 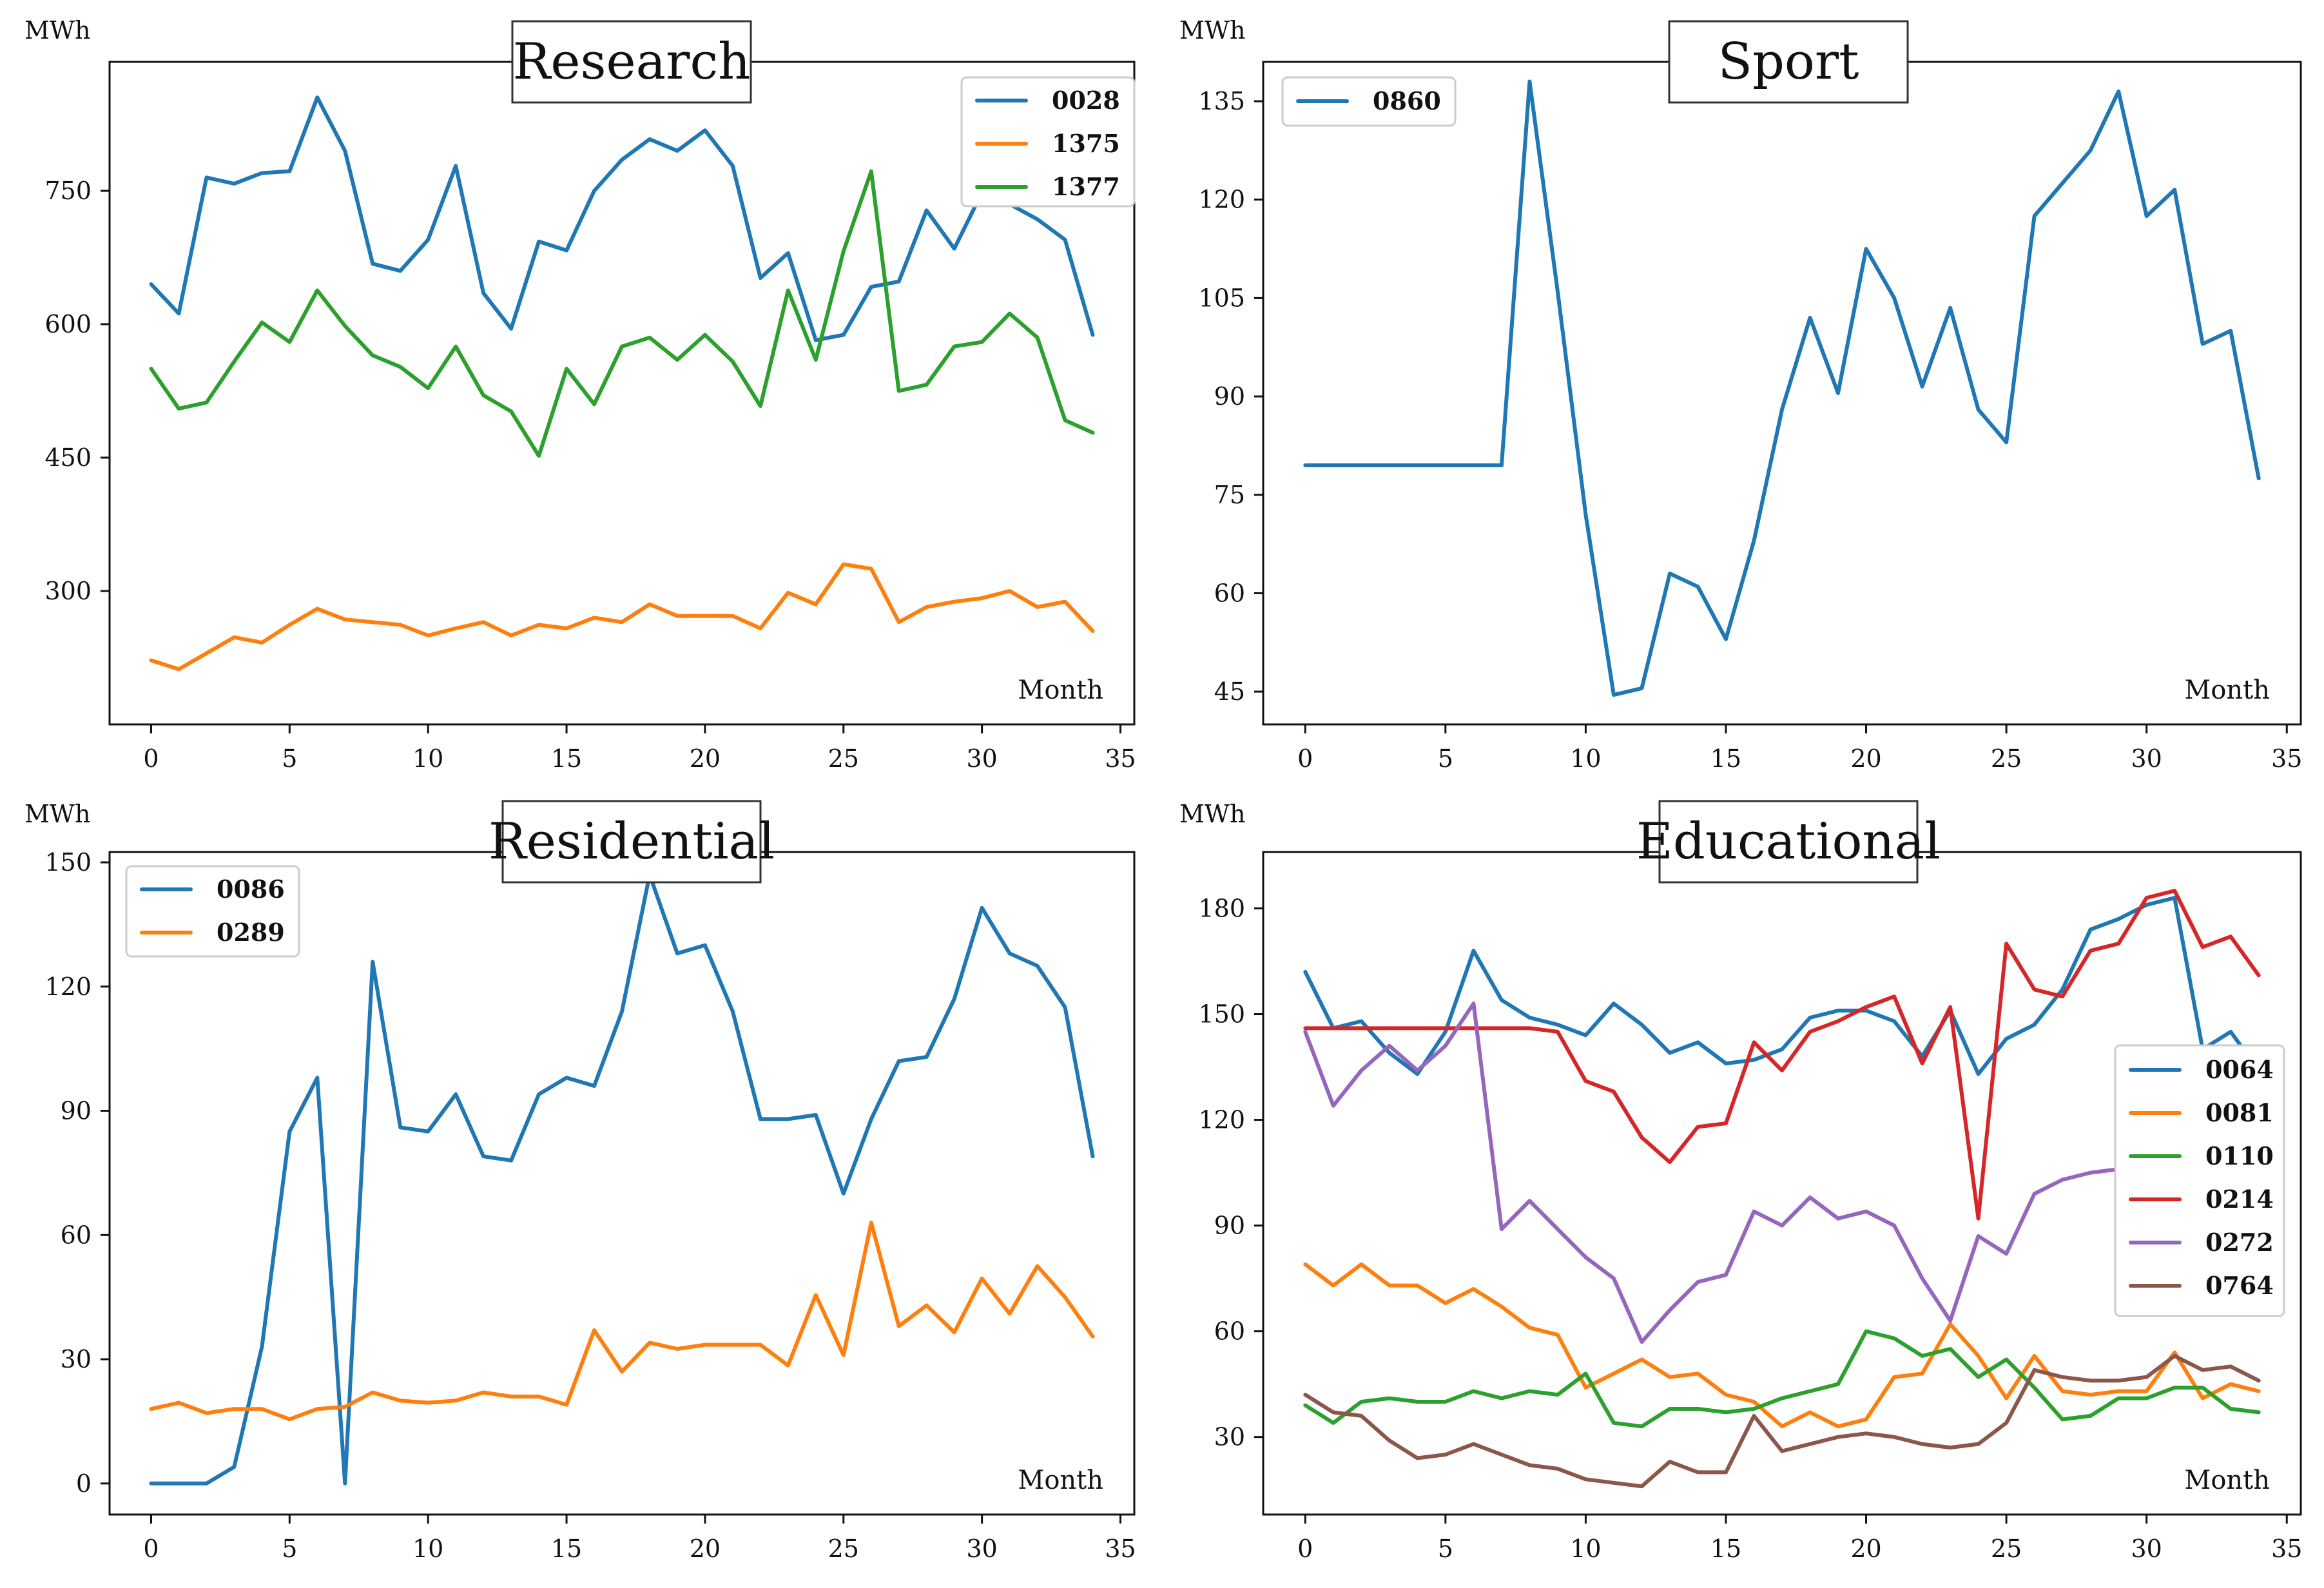 What do you see at coordinates (1086, 100) in the screenshot?
I see `legend-label-0028: 0028` at bounding box center [1086, 100].